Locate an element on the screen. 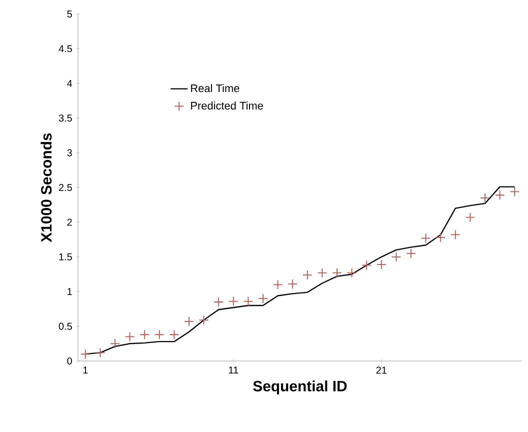 This screenshot has width=528, height=432. y-tick-label: 0.5 is located at coordinates (65, 326).